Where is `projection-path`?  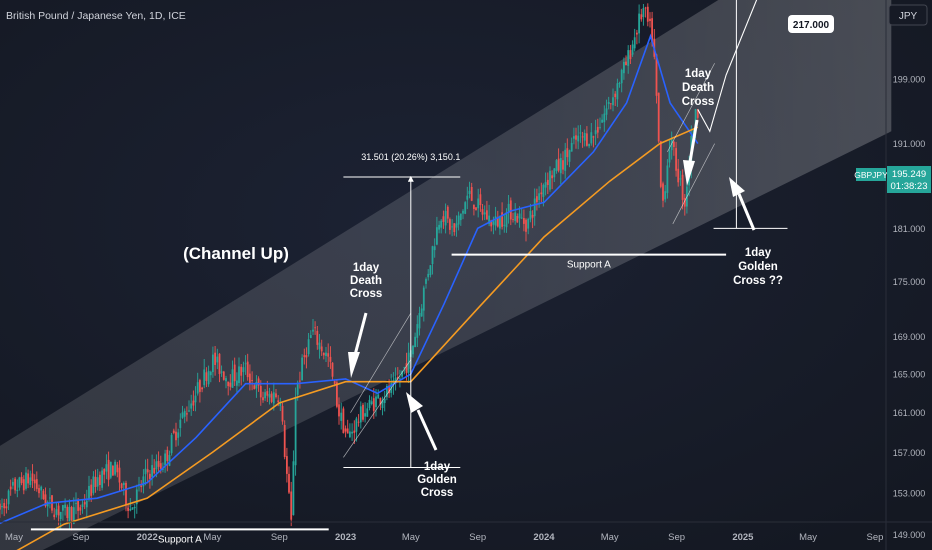
projection-path is located at coordinates (727, 66).